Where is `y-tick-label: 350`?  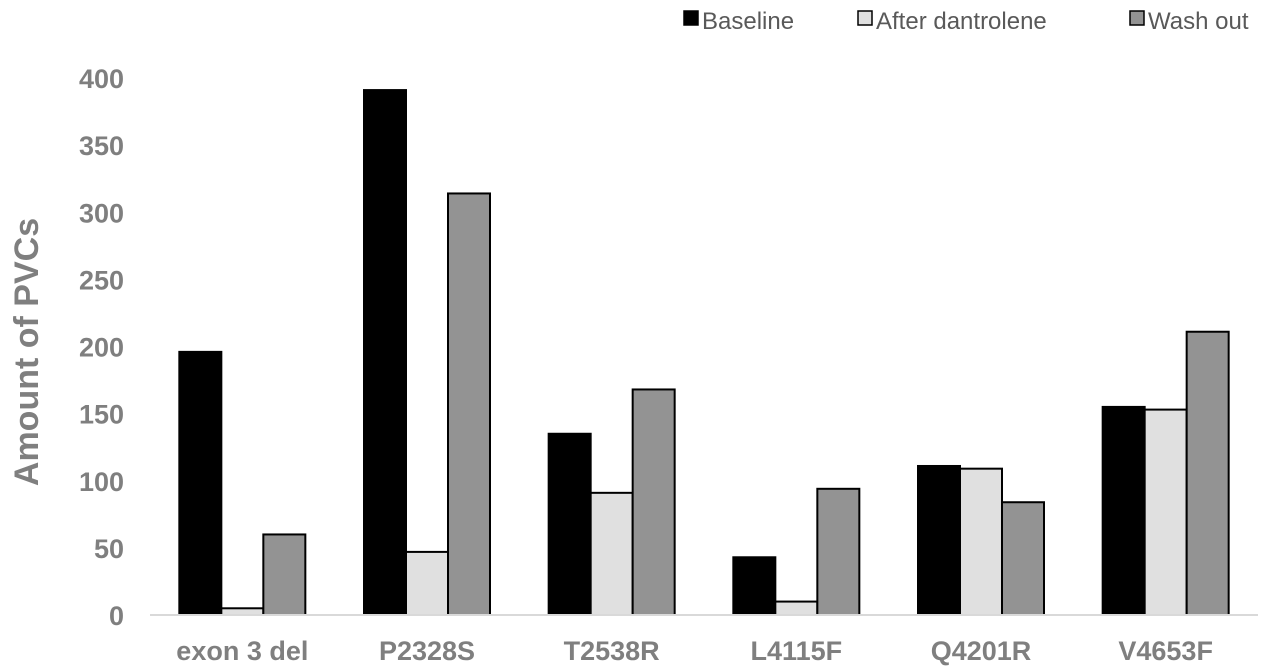
y-tick-label: 350 is located at coordinates (101, 146).